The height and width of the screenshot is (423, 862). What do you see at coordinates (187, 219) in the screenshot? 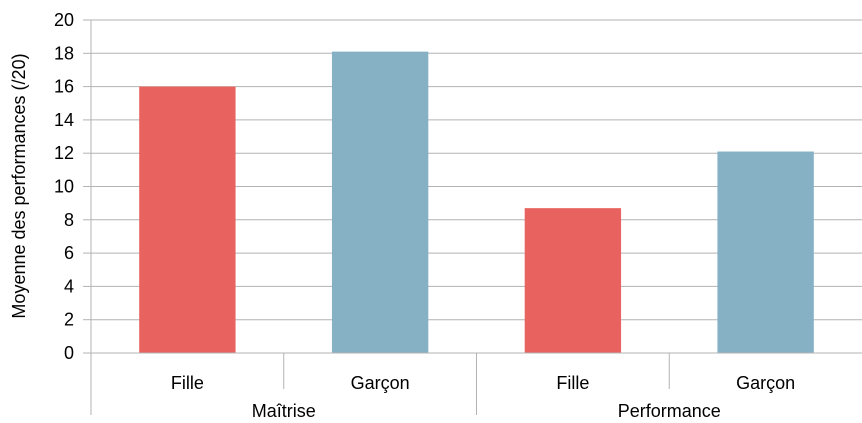
I see `bar-maîtrise-fille` at bounding box center [187, 219].